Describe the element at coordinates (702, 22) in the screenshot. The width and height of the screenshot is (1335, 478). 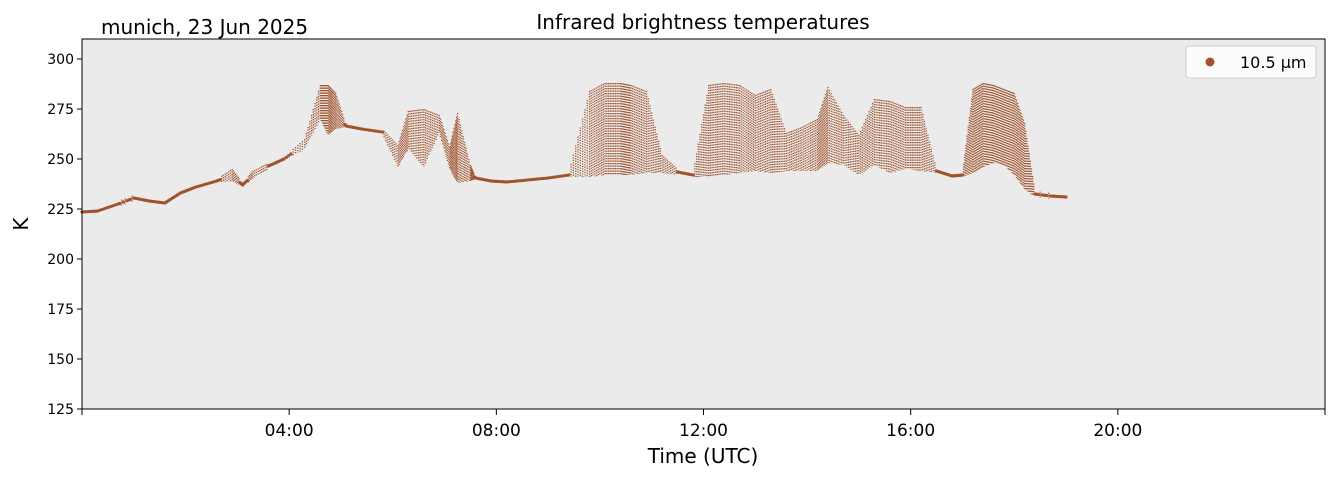
I see `chart-title: Infrared brightness temperatures` at that location.